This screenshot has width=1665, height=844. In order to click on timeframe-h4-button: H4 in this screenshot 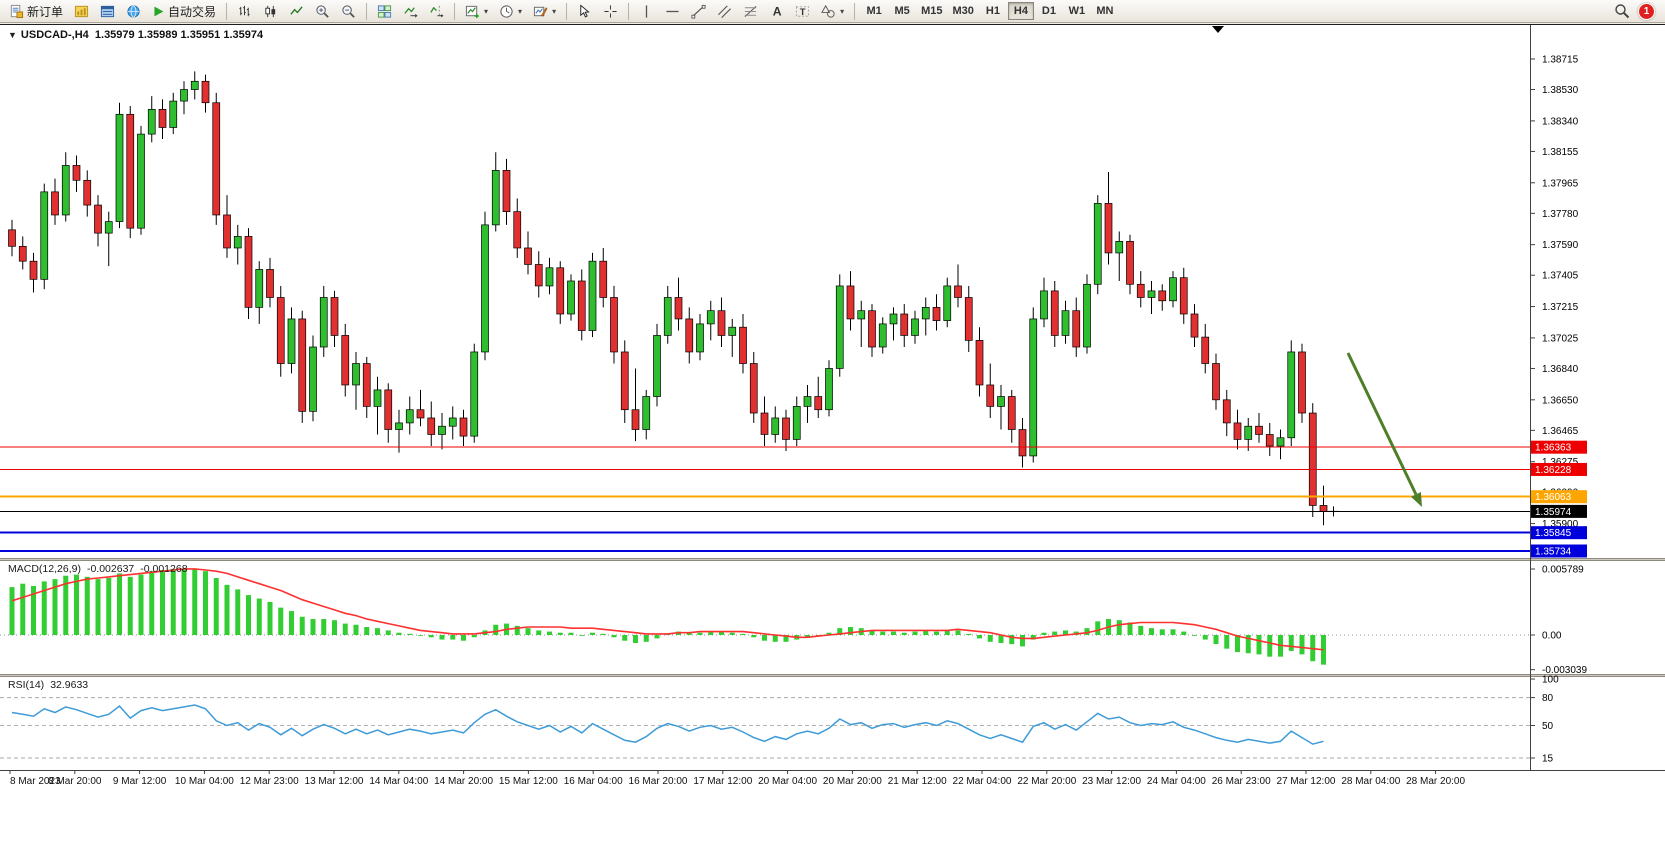, I will do `click(1020, 11)`.